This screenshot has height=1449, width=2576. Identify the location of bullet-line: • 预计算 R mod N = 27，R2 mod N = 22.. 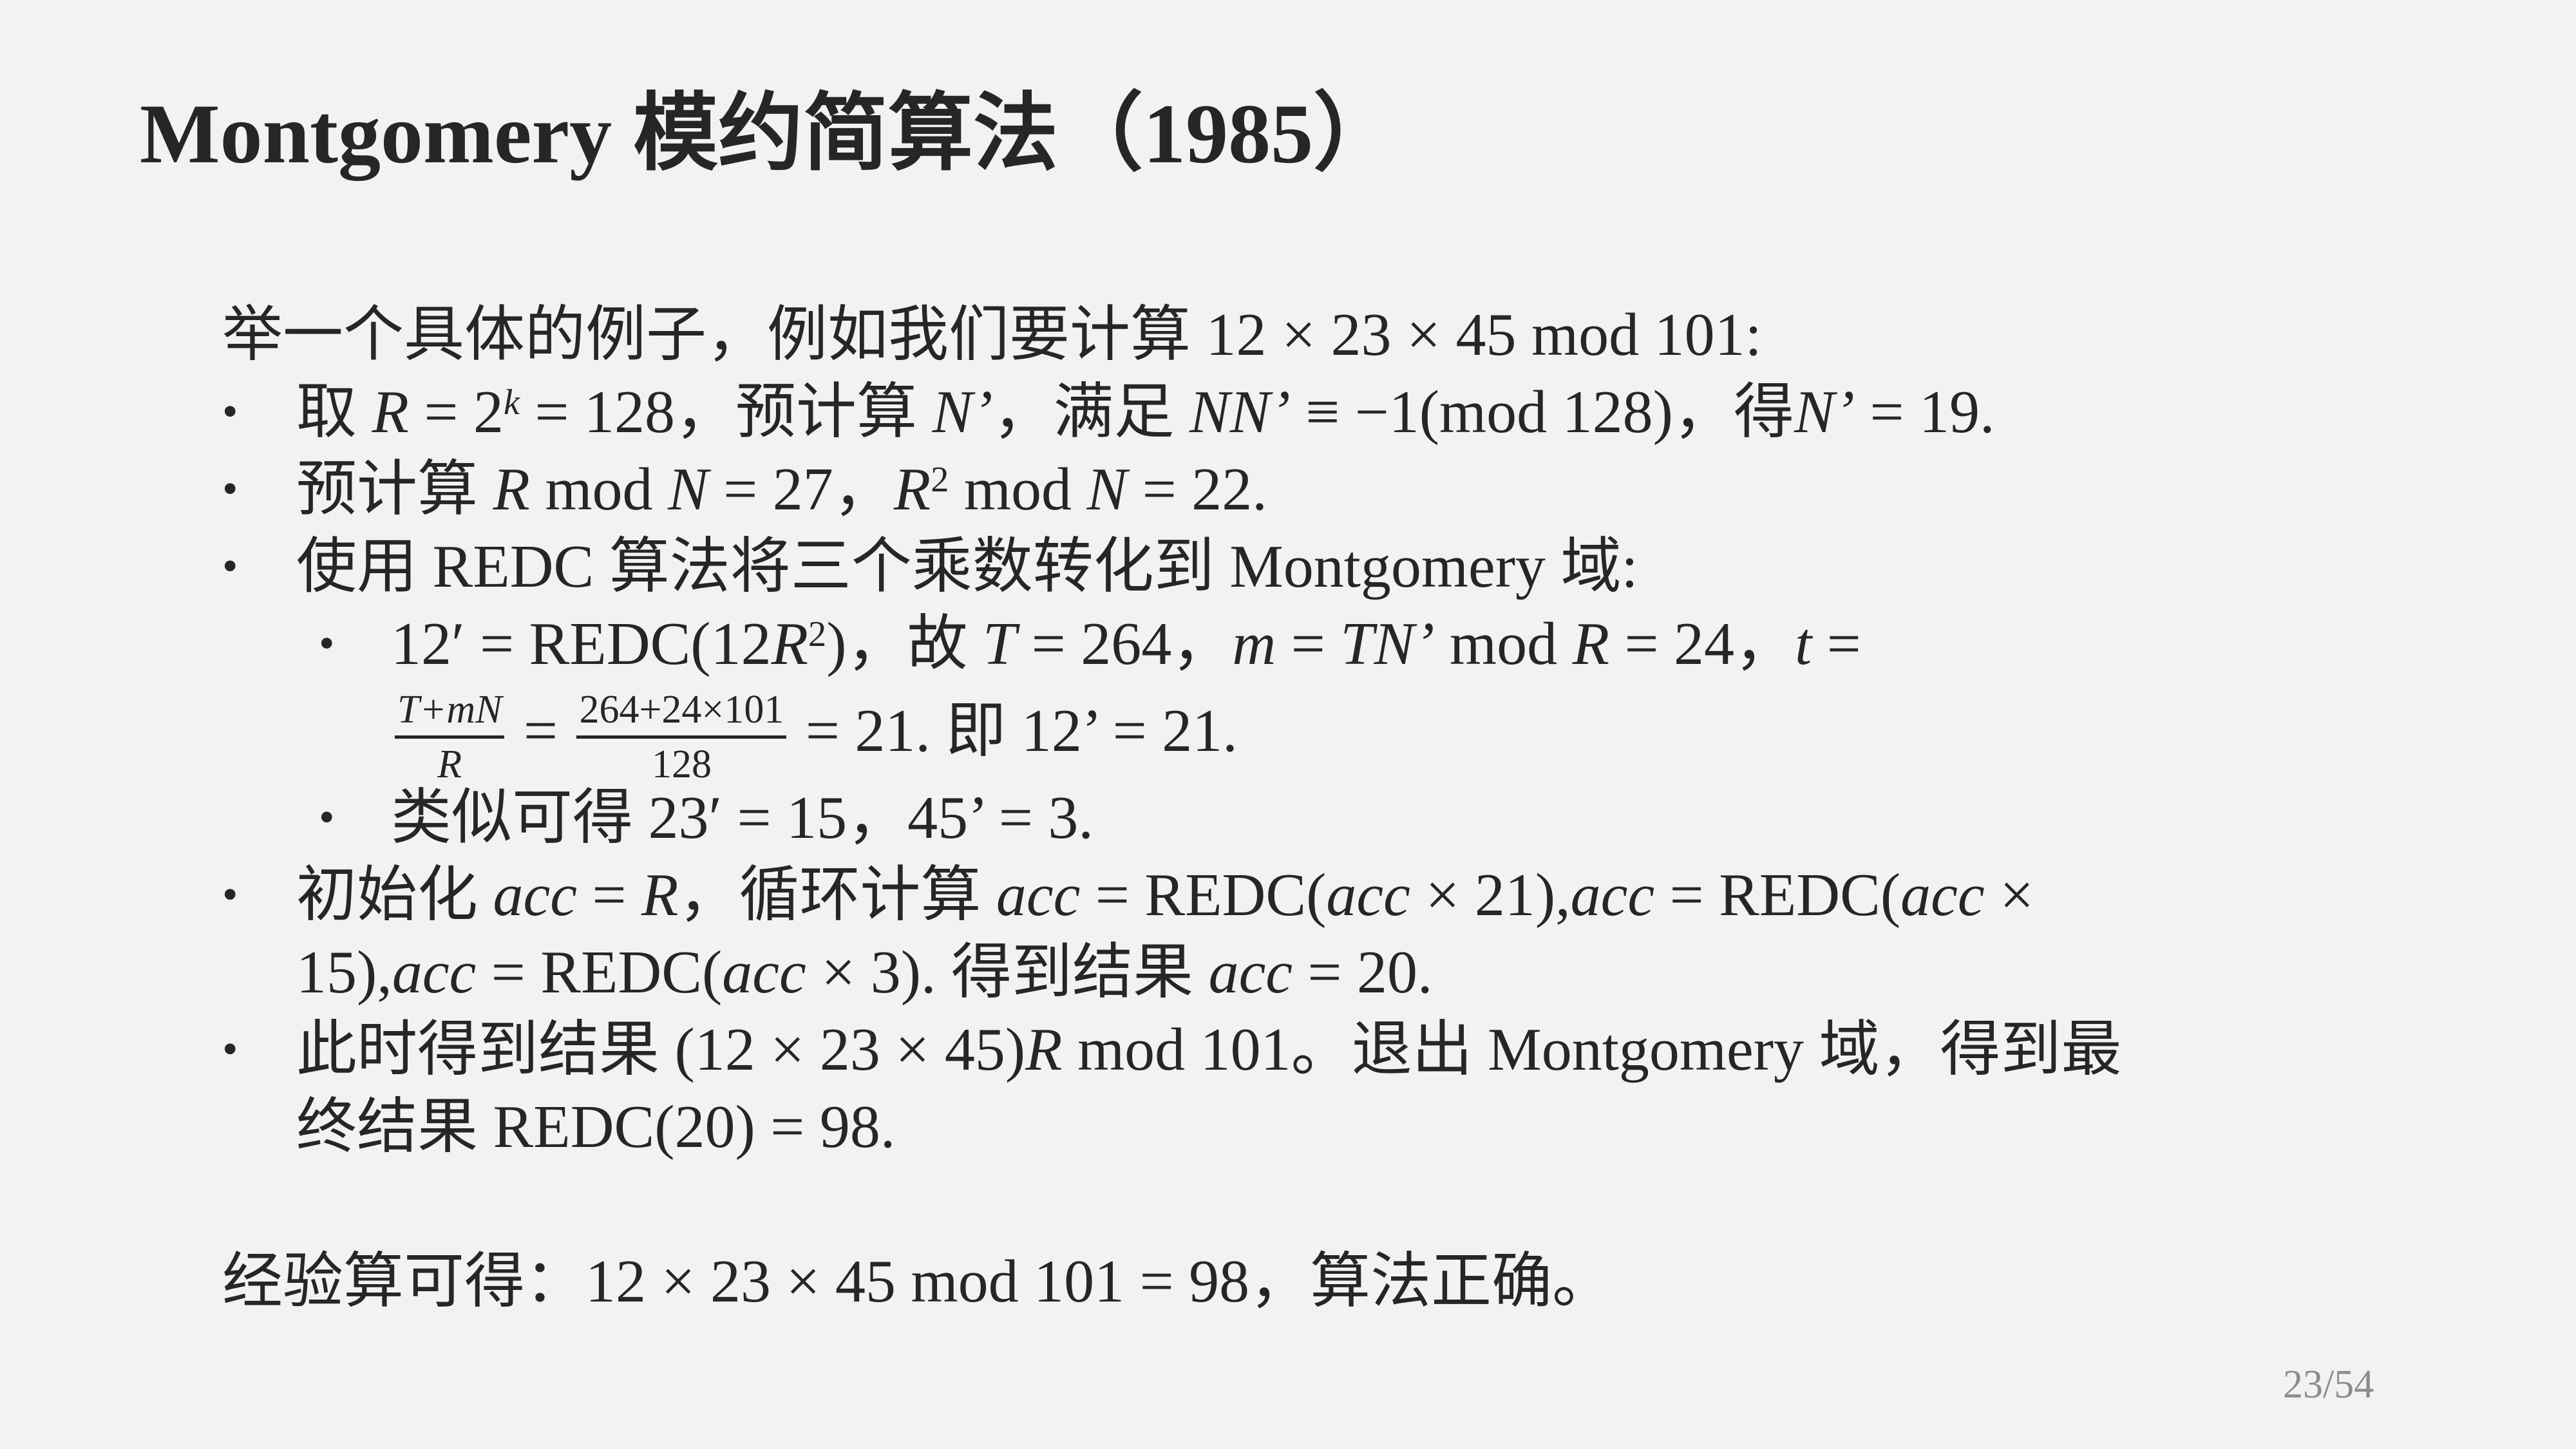
(1172, 490).